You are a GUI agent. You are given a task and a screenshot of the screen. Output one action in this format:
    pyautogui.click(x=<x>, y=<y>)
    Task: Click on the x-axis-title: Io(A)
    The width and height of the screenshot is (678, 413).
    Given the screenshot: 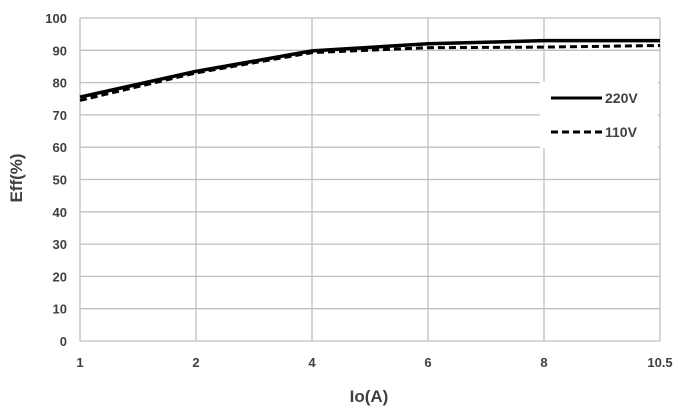 What is the action you would take?
    pyautogui.click(x=369, y=396)
    